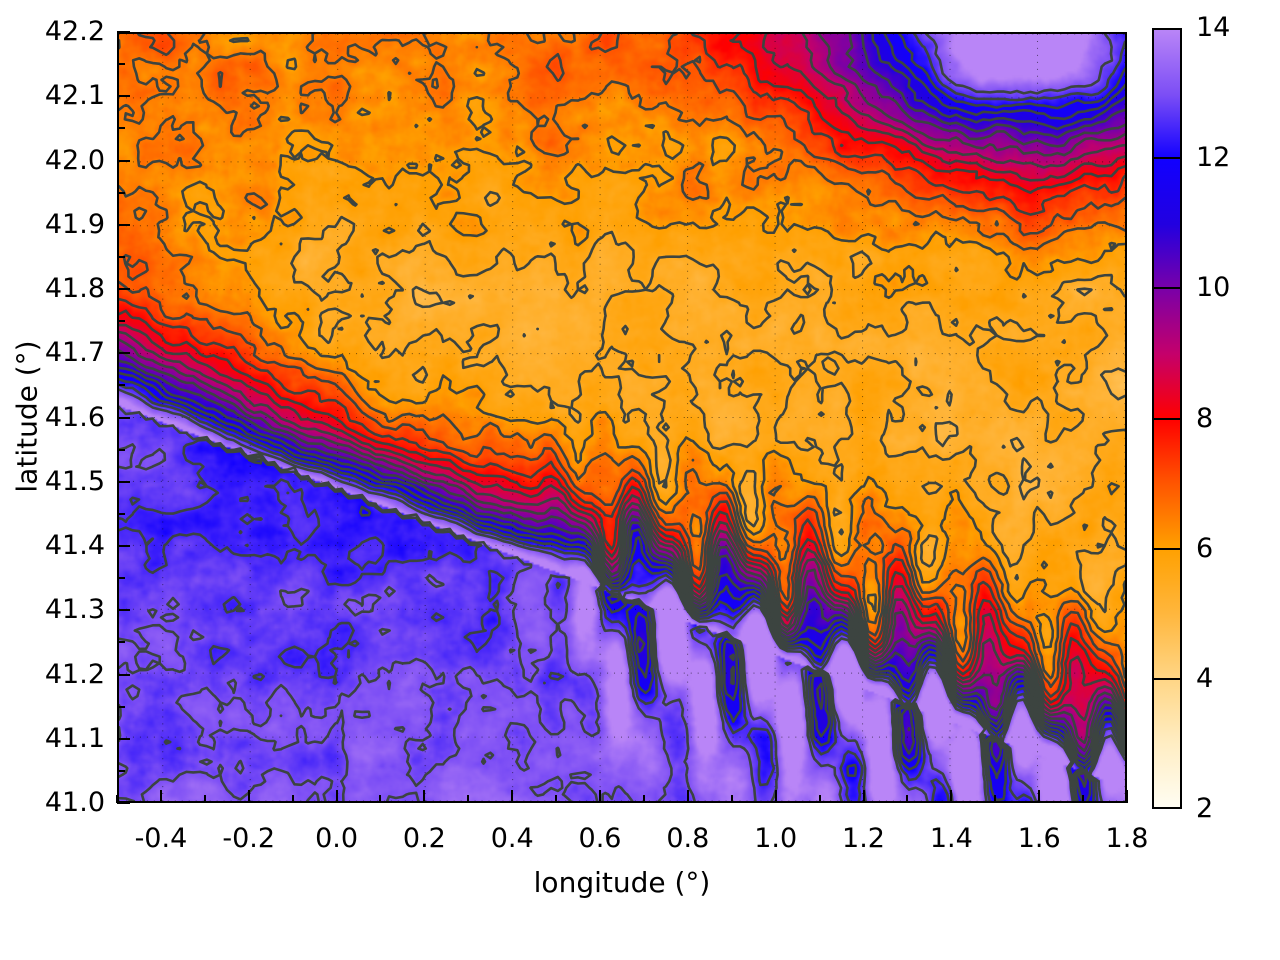  I want to click on x-axis-label: longitude (°), so click(622, 882).